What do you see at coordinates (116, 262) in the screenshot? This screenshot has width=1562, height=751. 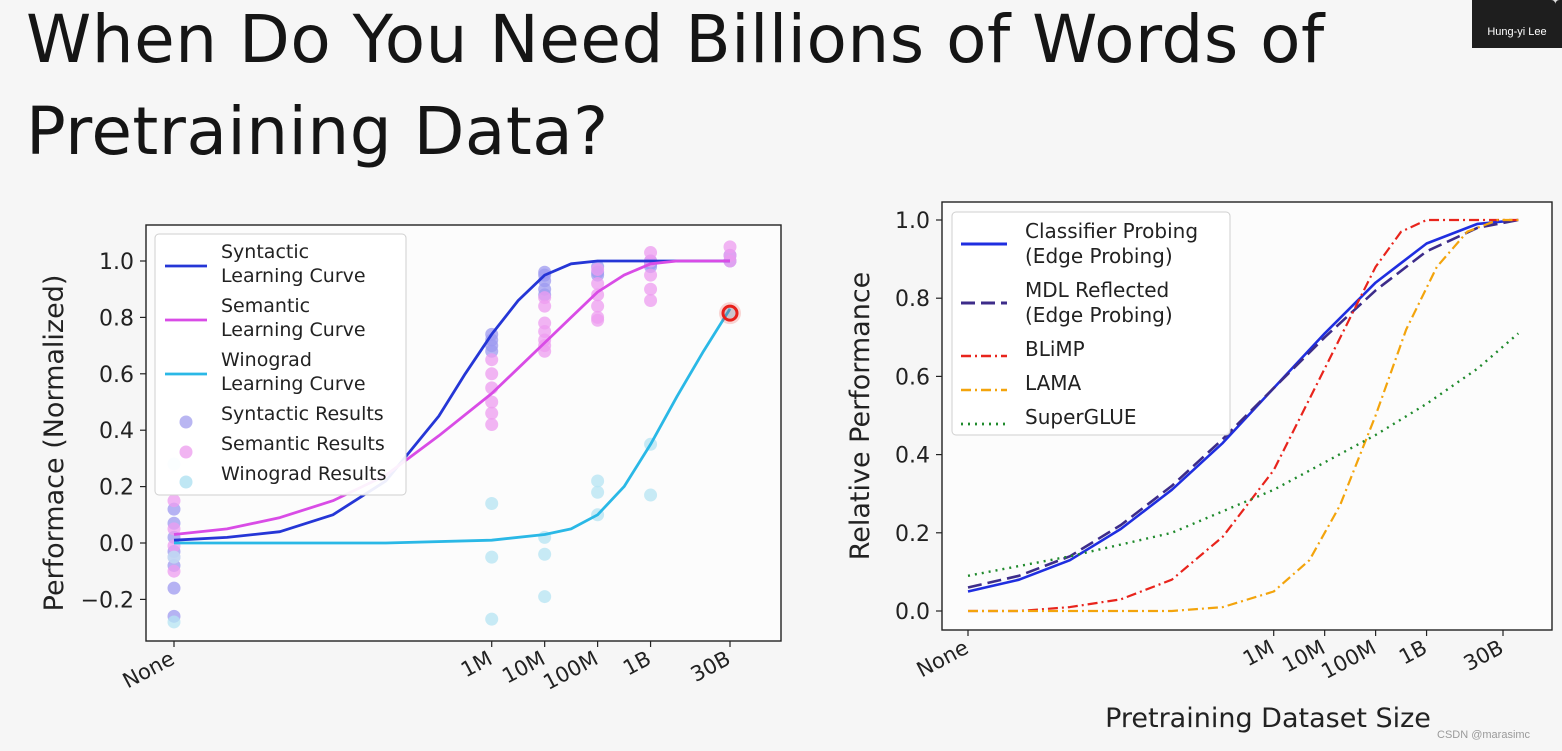 I see `left-y-tick-label: 1.0` at bounding box center [116, 262].